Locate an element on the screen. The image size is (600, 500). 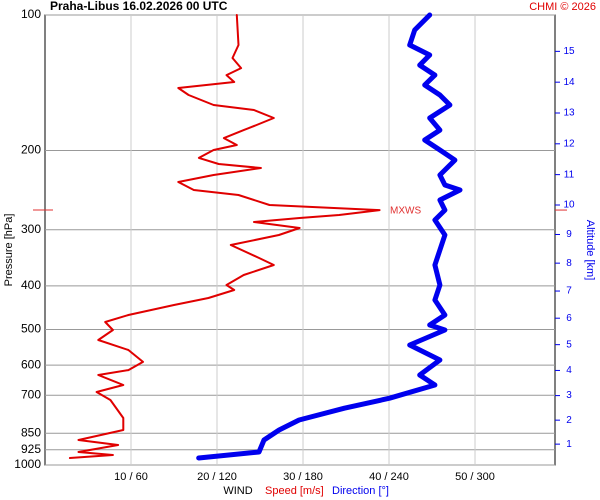
chart-title: Praha-Libus 16.02.2026 00 UTC is located at coordinates (139, 6).